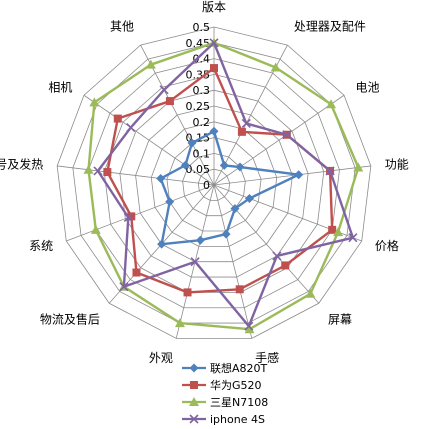 The image size is (428, 429). What do you see at coordinates (340, 320) in the screenshot?
I see `category-label: 屏幕` at bounding box center [340, 320].